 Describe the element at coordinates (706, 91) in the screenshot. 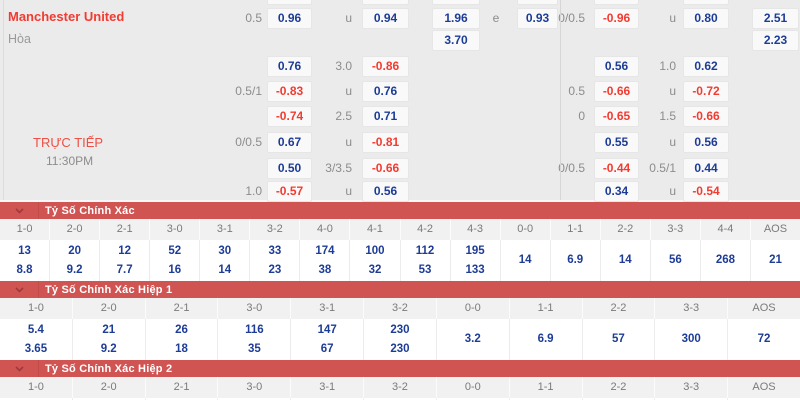

I see `odds-value: -0.72` at that location.